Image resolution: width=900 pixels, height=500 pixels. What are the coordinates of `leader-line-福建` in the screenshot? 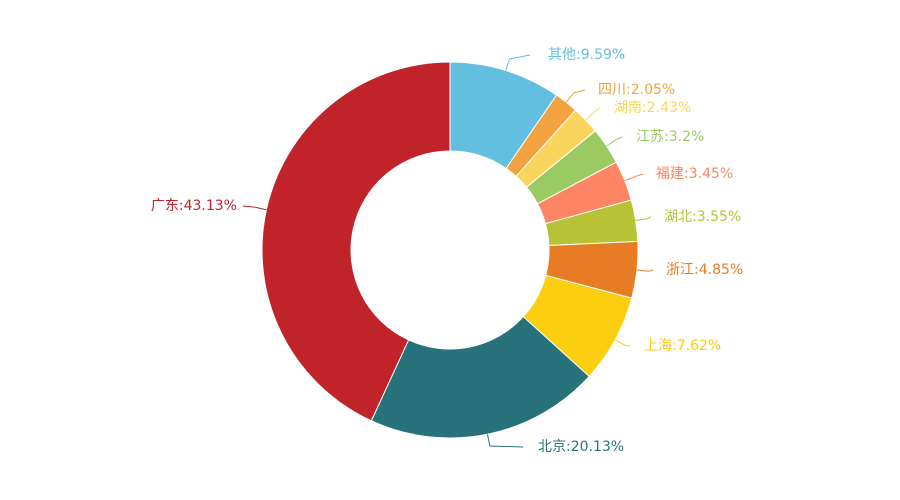 It's located at (634, 177).